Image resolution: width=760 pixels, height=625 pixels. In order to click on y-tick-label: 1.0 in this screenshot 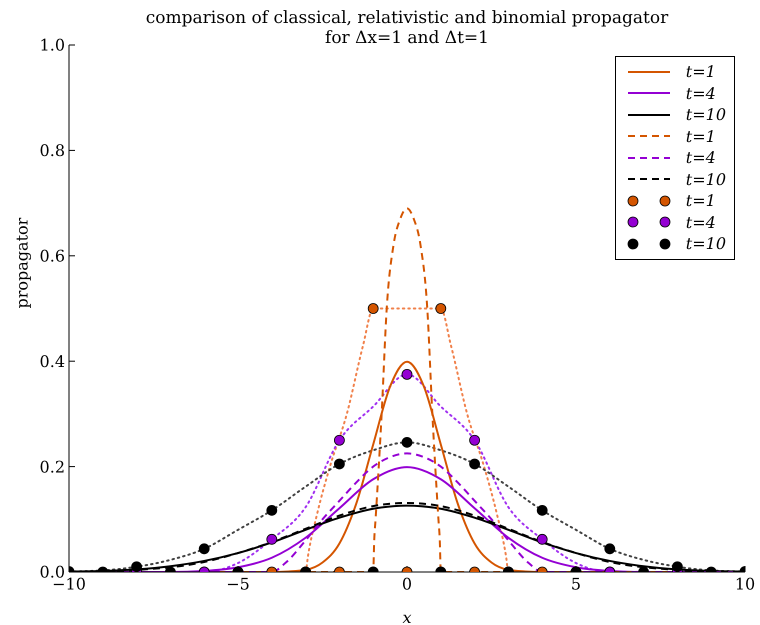, I will do `click(52, 45)`.